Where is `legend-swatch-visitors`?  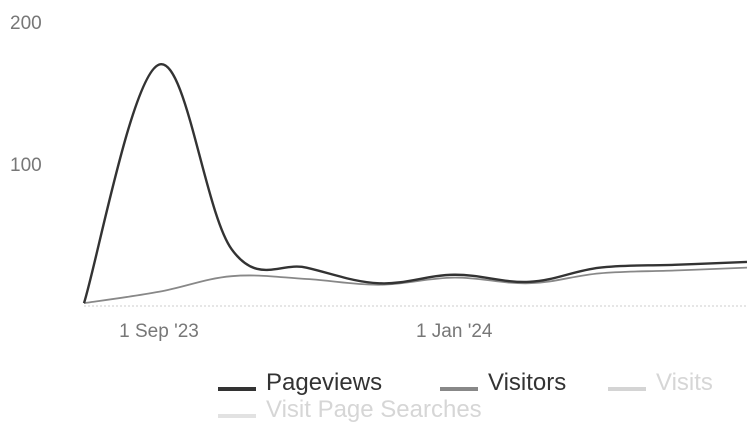 legend-swatch-visitors is located at coordinates (459, 389).